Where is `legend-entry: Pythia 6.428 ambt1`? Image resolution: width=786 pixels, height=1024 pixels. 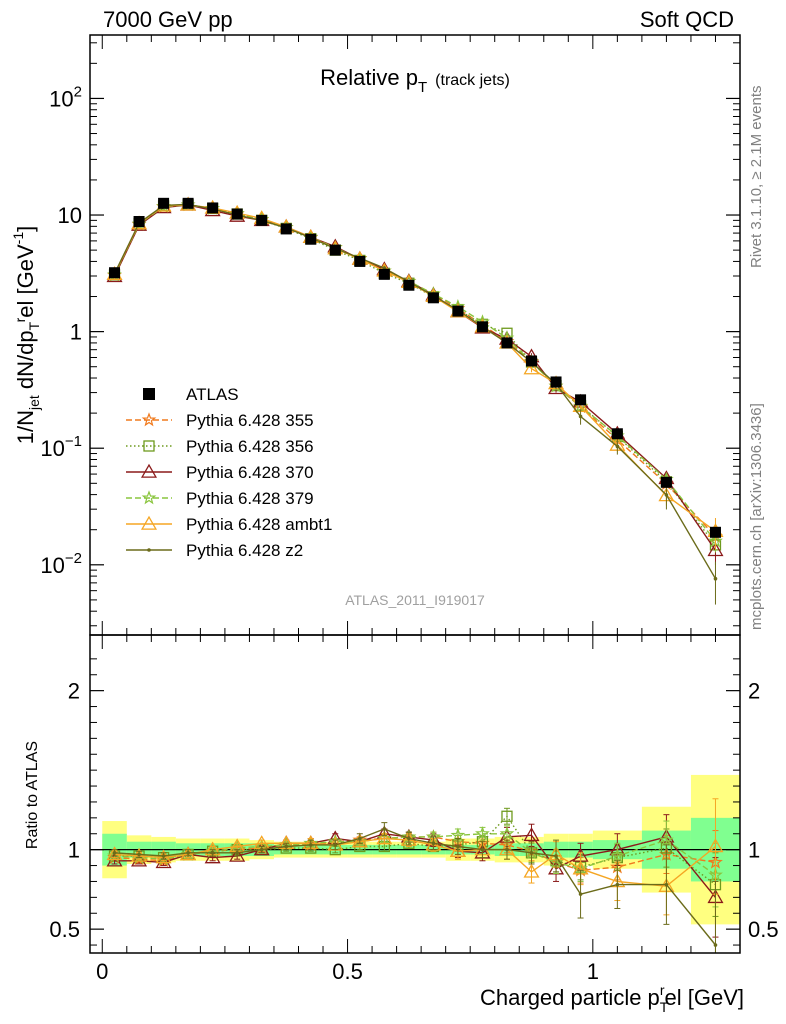
legend-entry: Pythia 6.428 ambt1 is located at coordinates (229, 524).